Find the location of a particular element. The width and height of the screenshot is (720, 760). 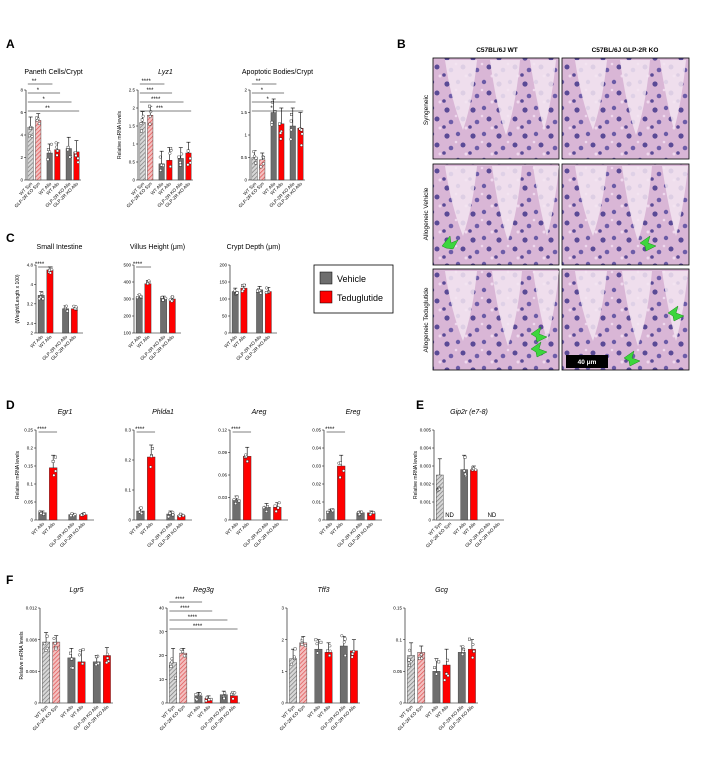

y-tick-label: 0.05 is located at coordinates (397, 671).